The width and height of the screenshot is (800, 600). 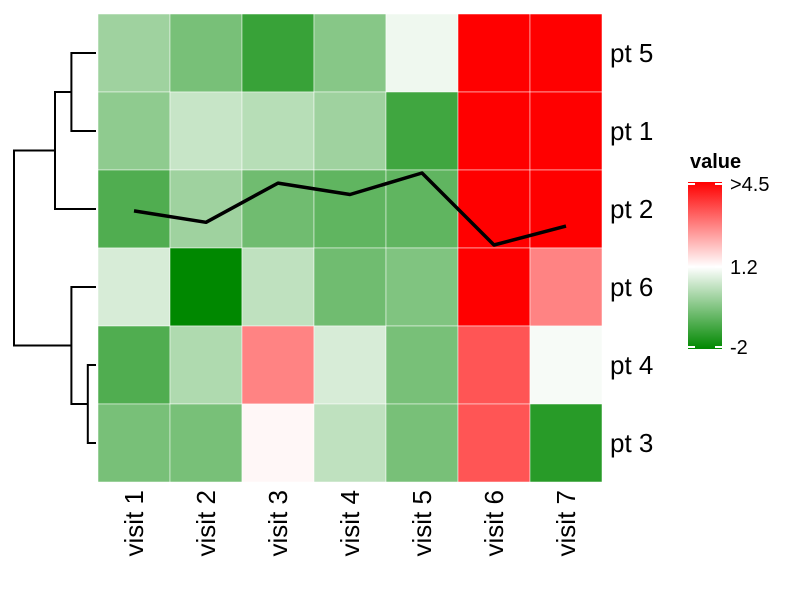 I want to click on overlay-line, so click(x=350, y=209).